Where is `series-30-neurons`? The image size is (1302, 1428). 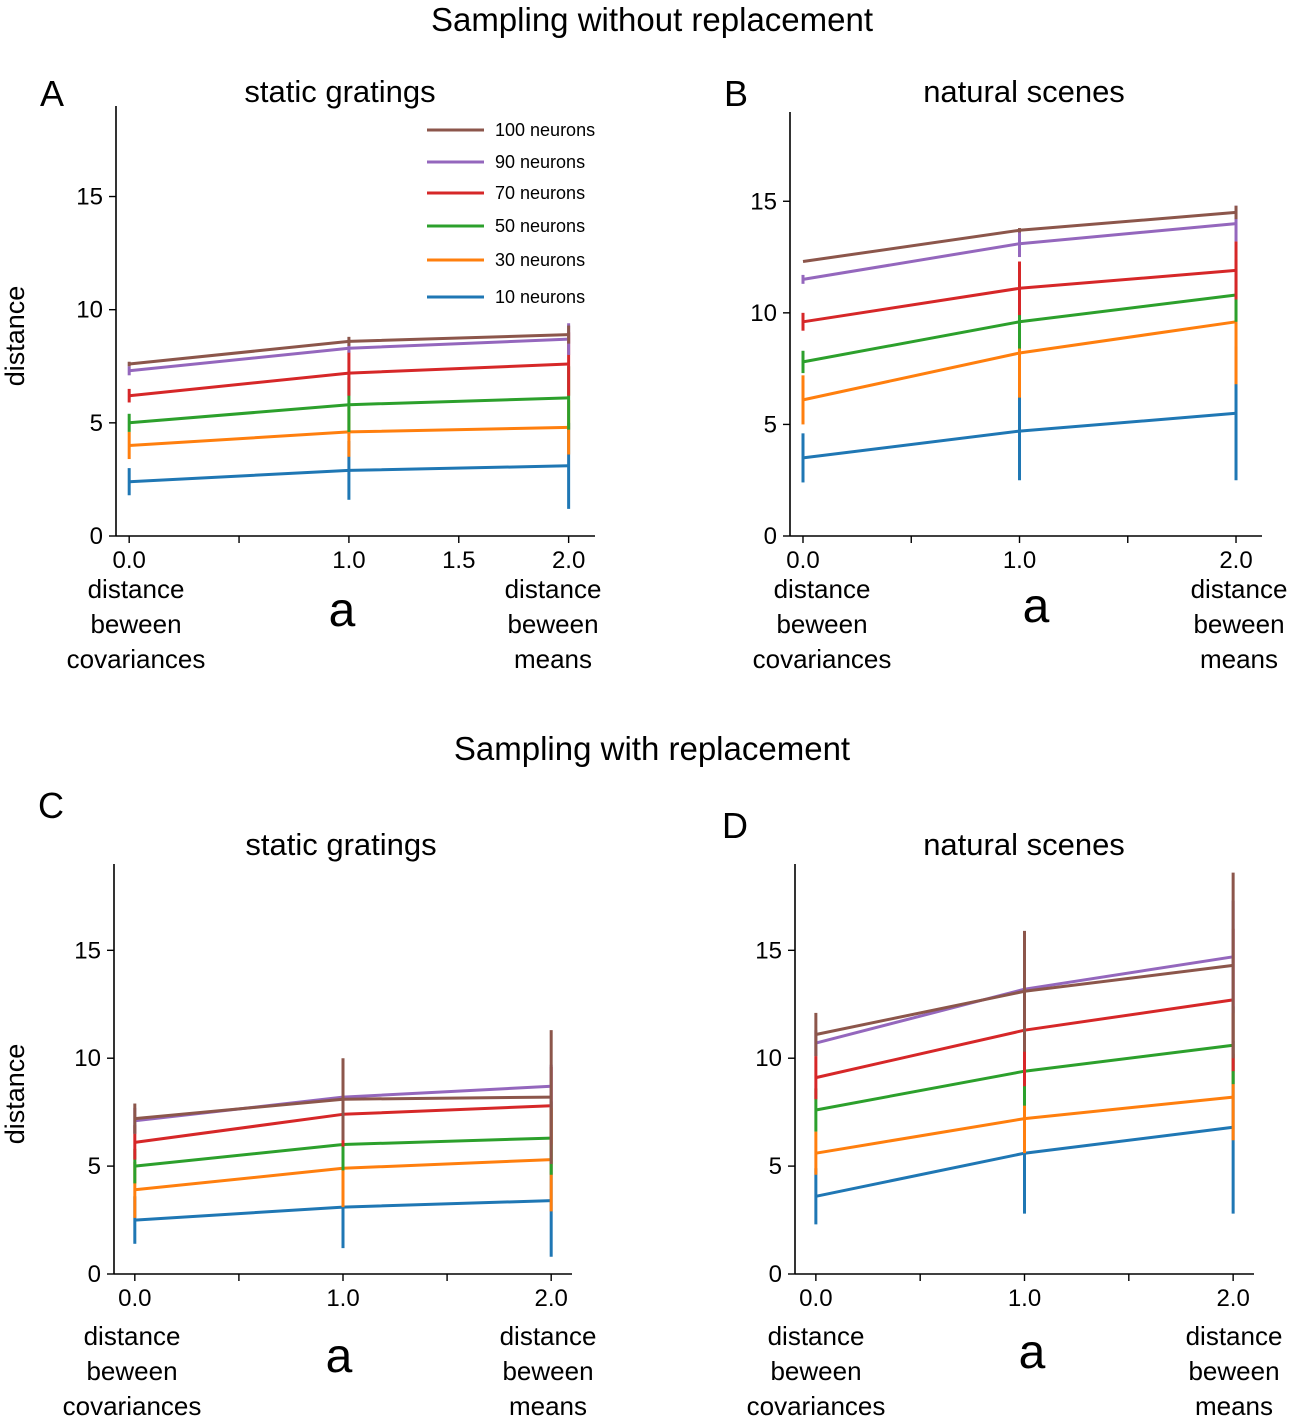 series-30-neurons is located at coordinates (1024, 1114).